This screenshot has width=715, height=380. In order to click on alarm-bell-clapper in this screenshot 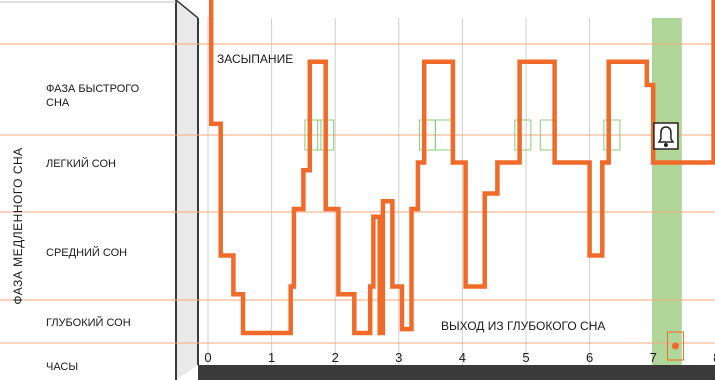, I will do `click(665, 145)`.